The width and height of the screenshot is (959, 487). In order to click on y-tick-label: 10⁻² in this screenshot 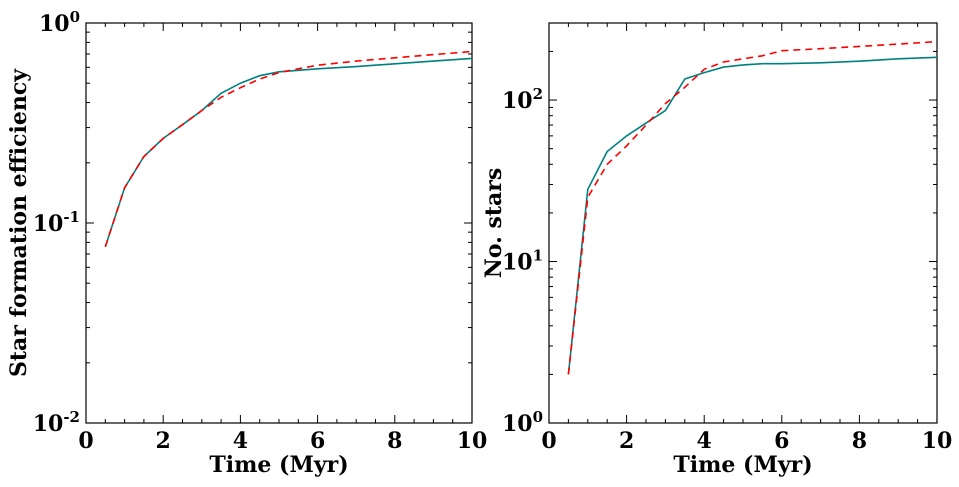, I will do `click(56, 422)`.